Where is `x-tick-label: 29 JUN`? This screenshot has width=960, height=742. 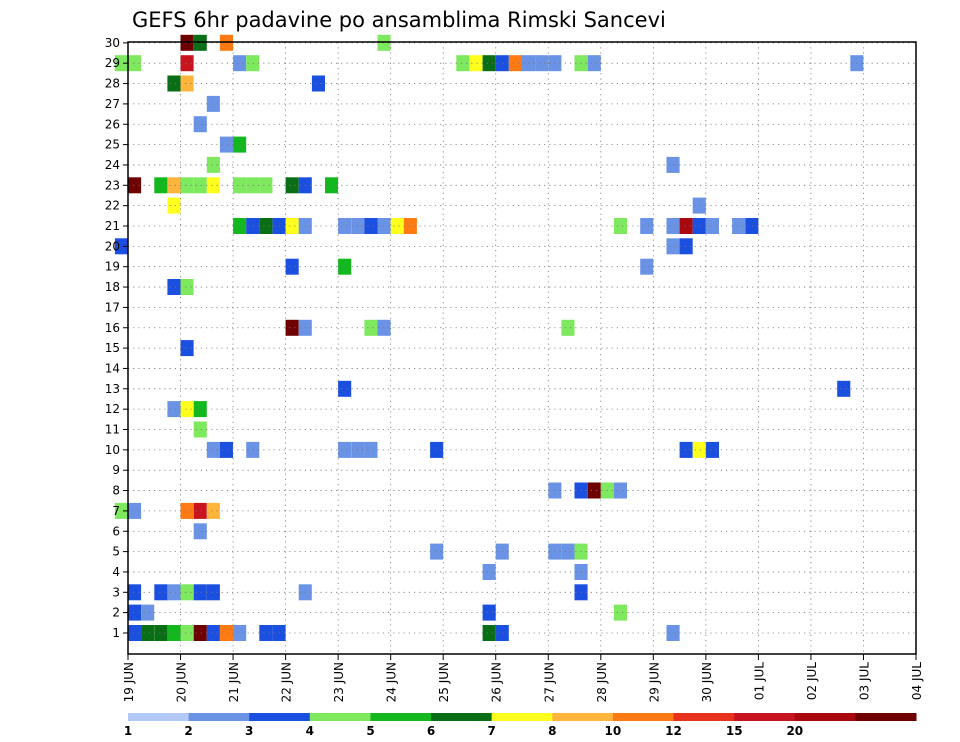
x-tick-label: 29 JUN is located at coordinates (654, 682).